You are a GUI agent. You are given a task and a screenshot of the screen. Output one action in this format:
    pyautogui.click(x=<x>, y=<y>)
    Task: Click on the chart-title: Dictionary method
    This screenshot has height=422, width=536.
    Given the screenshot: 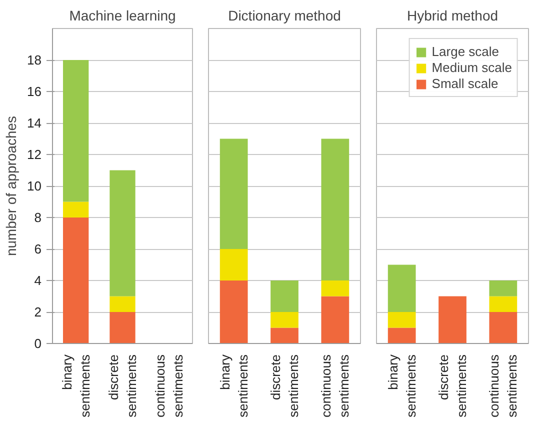 What is the action you would take?
    pyautogui.click(x=284, y=16)
    